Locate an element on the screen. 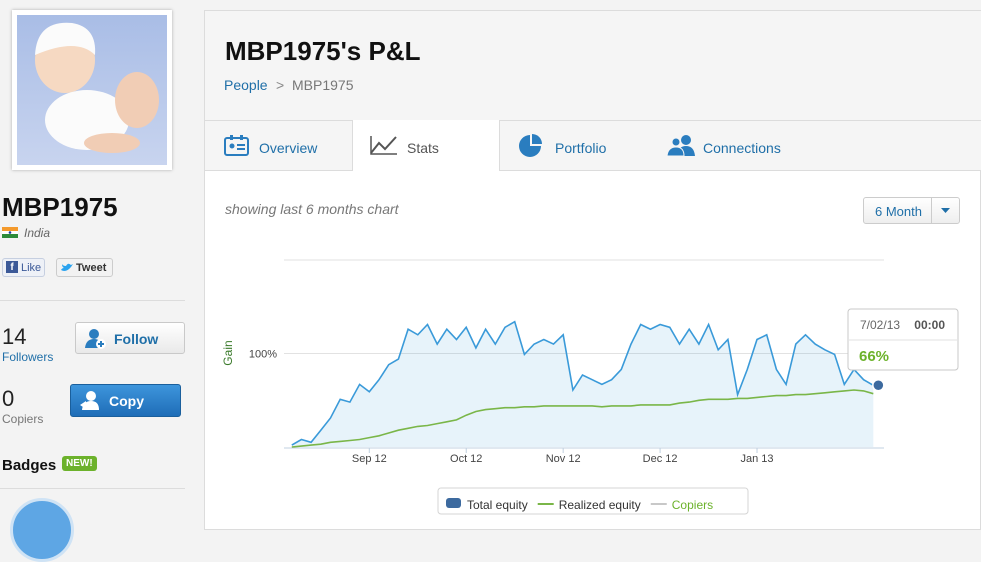  legend-label: Realized equity is located at coordinates (600, 505).